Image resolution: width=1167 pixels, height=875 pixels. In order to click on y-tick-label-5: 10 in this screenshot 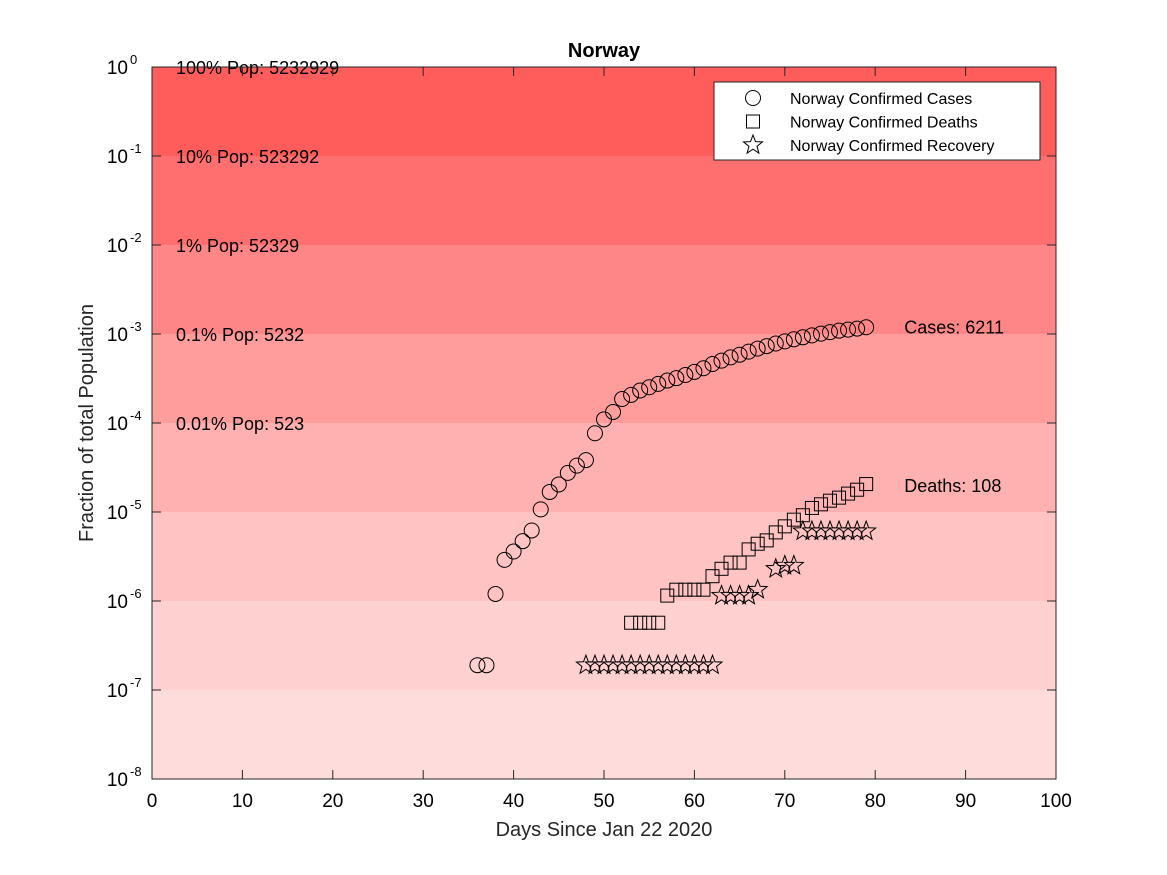, I will do `click(117, 513)`.